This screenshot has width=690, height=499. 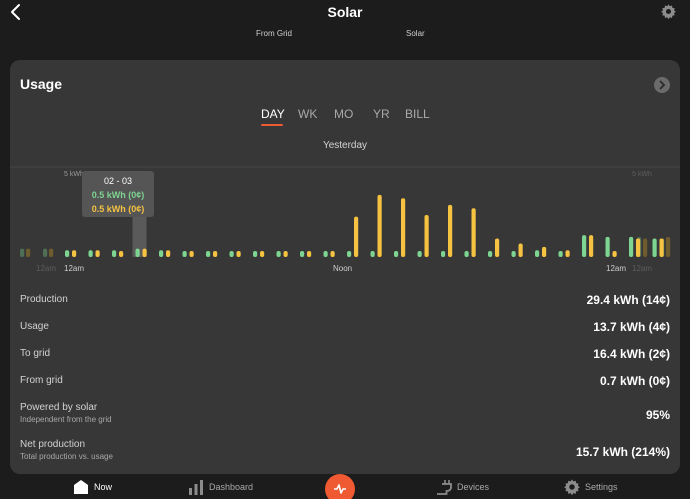 I want to click on stat-label: From grid, so click(x=41, y=380).